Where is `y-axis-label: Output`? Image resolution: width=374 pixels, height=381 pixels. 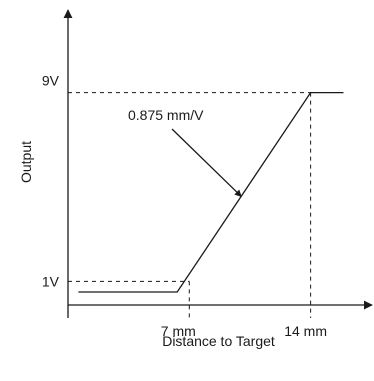
y-axis-label: Output is located at coordinates (26, 162).